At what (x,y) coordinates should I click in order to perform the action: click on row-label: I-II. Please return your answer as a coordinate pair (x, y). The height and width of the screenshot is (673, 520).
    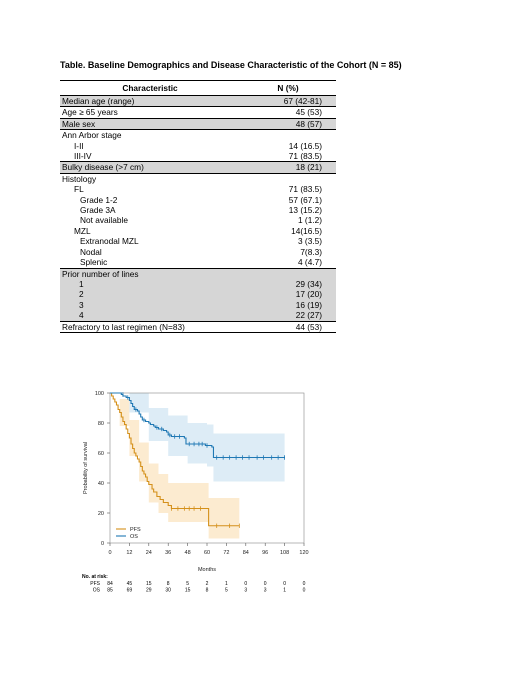
    Looking at the image, I should click on (79, 145).